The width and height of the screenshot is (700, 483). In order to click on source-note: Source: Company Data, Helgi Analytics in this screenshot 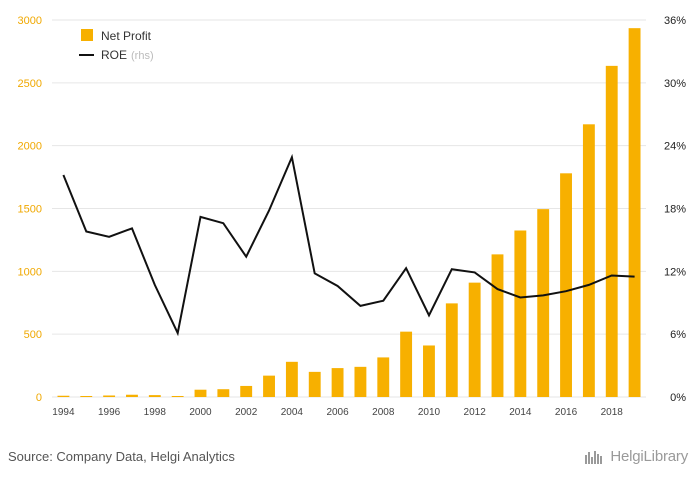, I will do `click(121, 456)`.